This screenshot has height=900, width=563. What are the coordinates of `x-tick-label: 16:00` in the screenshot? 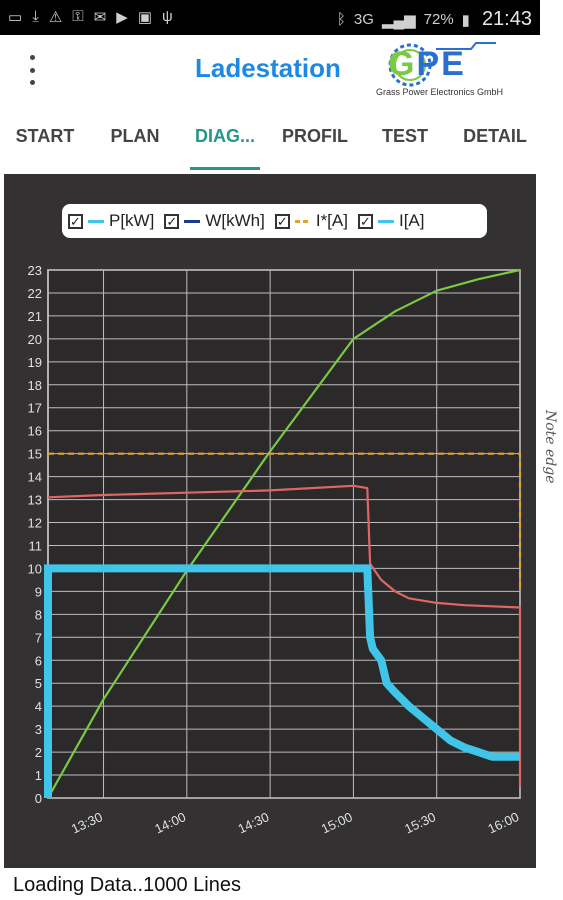 It's located at (503, 822).